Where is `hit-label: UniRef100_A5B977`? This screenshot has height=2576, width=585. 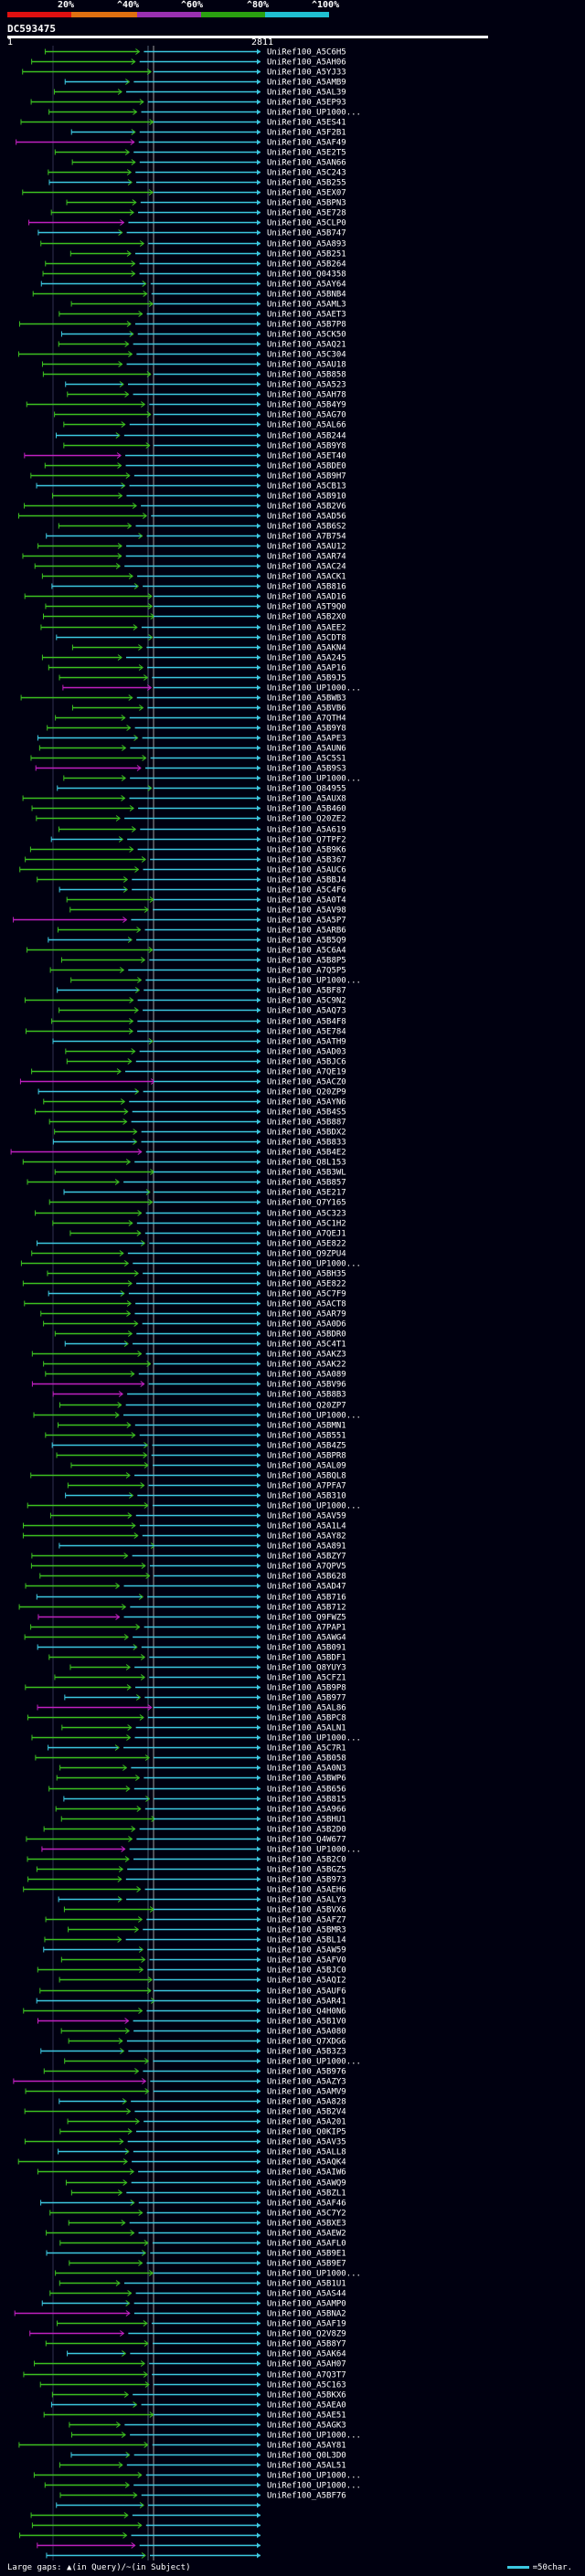 hit-label: UniRef100_A5B977 is located at coordinates (307, 1698).